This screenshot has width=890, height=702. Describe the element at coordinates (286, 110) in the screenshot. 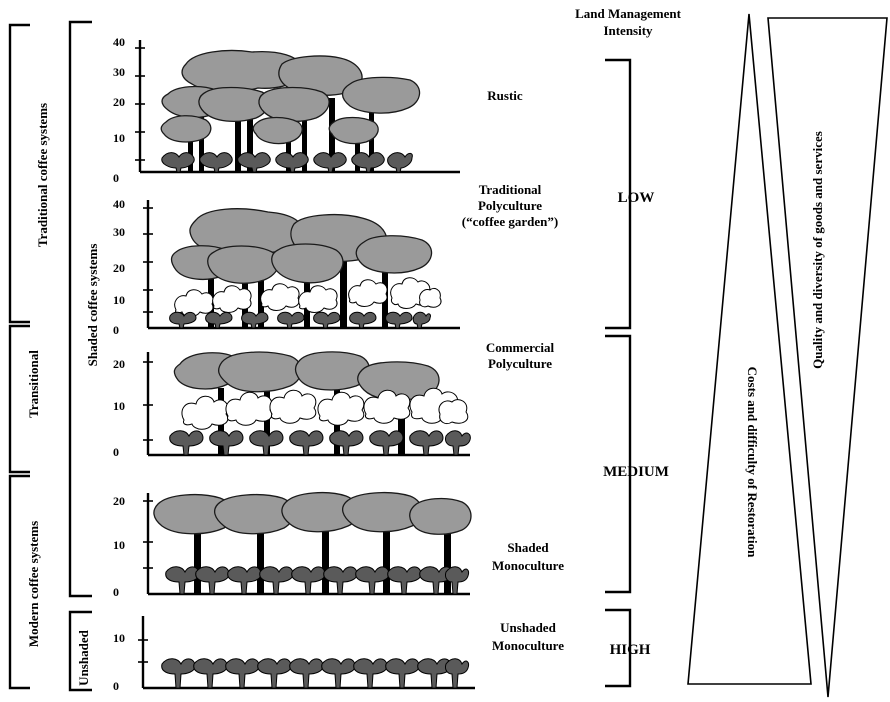

I see `panel-rustic: 40 30 20 10 0` at that location.